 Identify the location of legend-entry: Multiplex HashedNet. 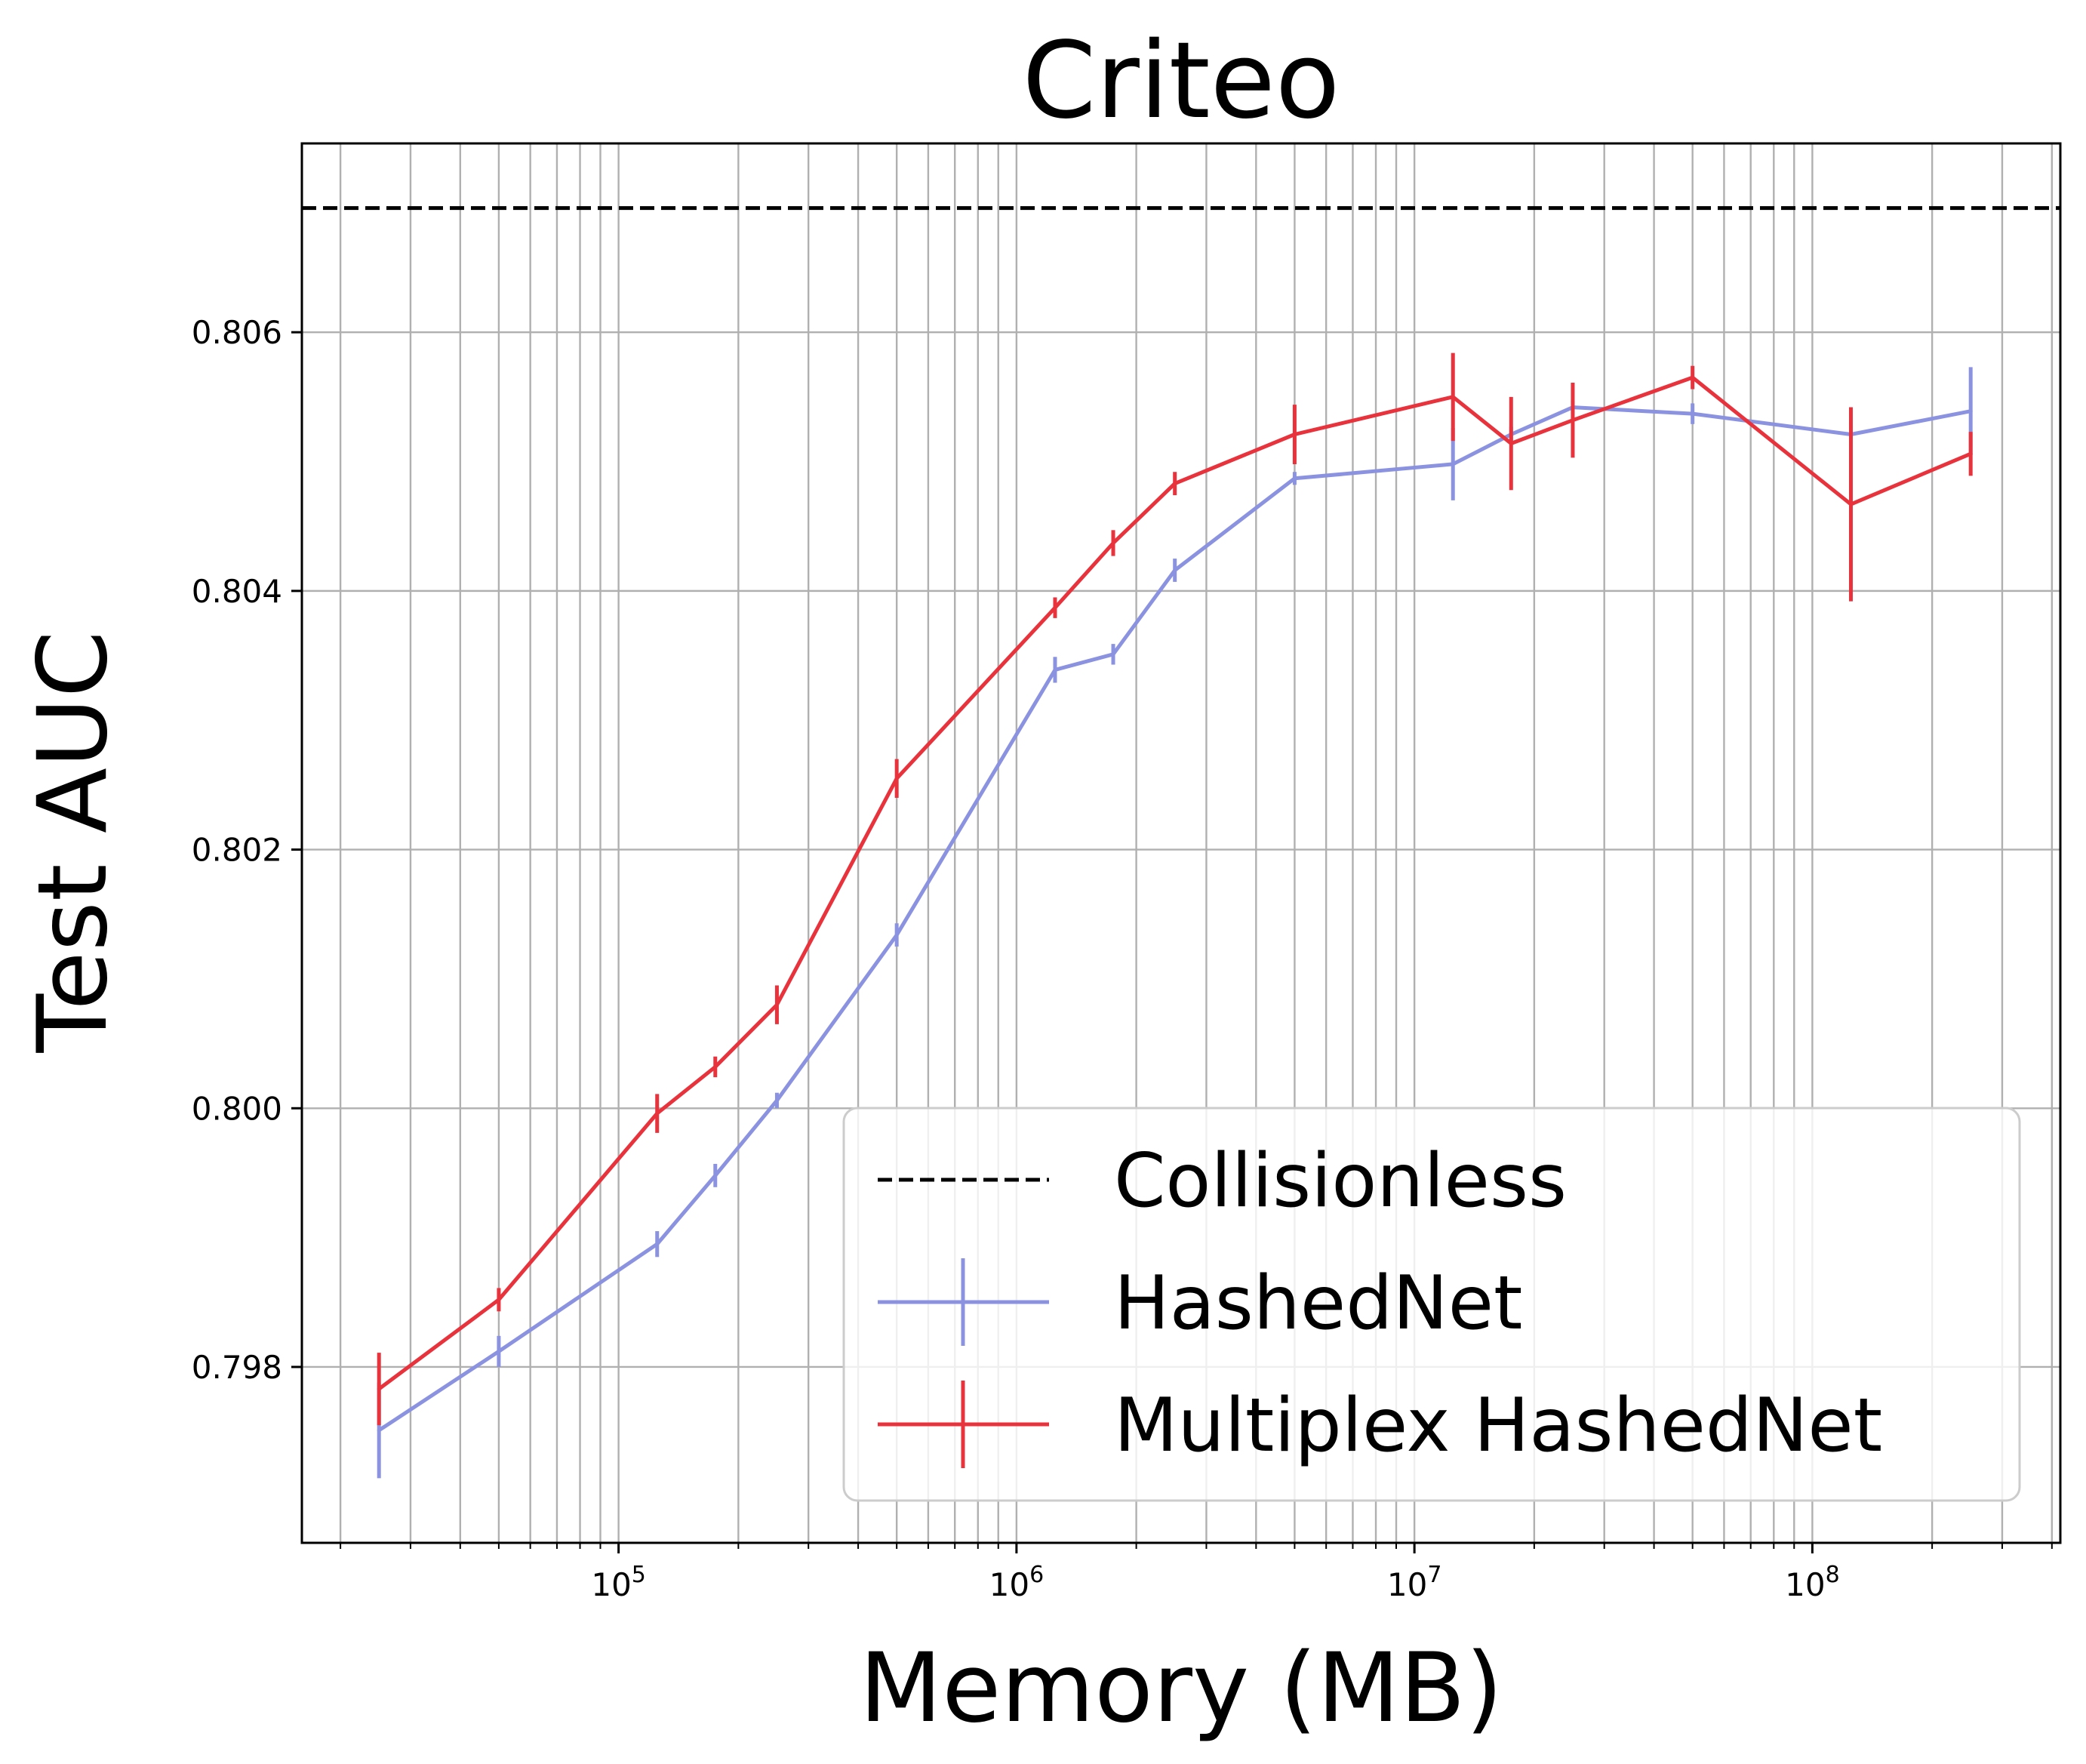
(1380, 1425).